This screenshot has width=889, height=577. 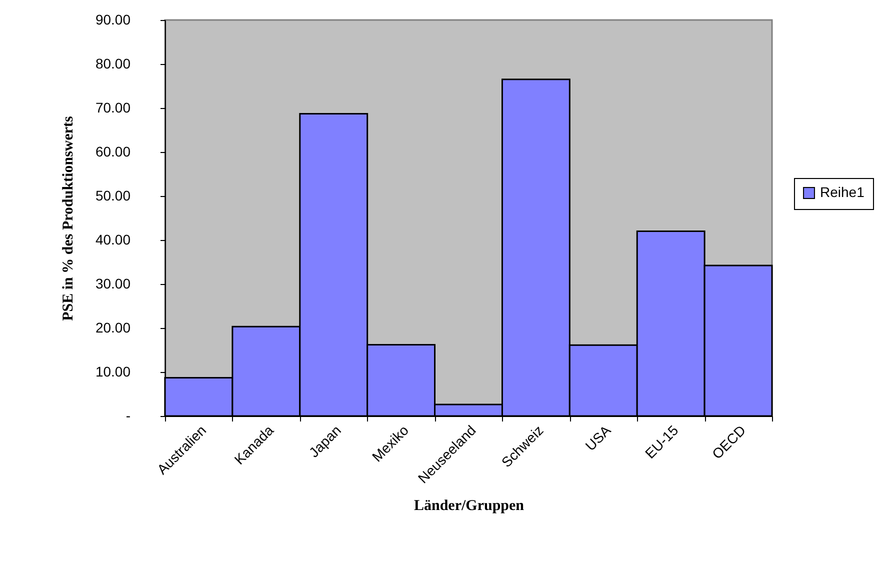 What do you see at coordinates (469, 506) in the screenshot?
I see `x-axis-title: Länder/Gruppen` at bounding box center [469, 506].